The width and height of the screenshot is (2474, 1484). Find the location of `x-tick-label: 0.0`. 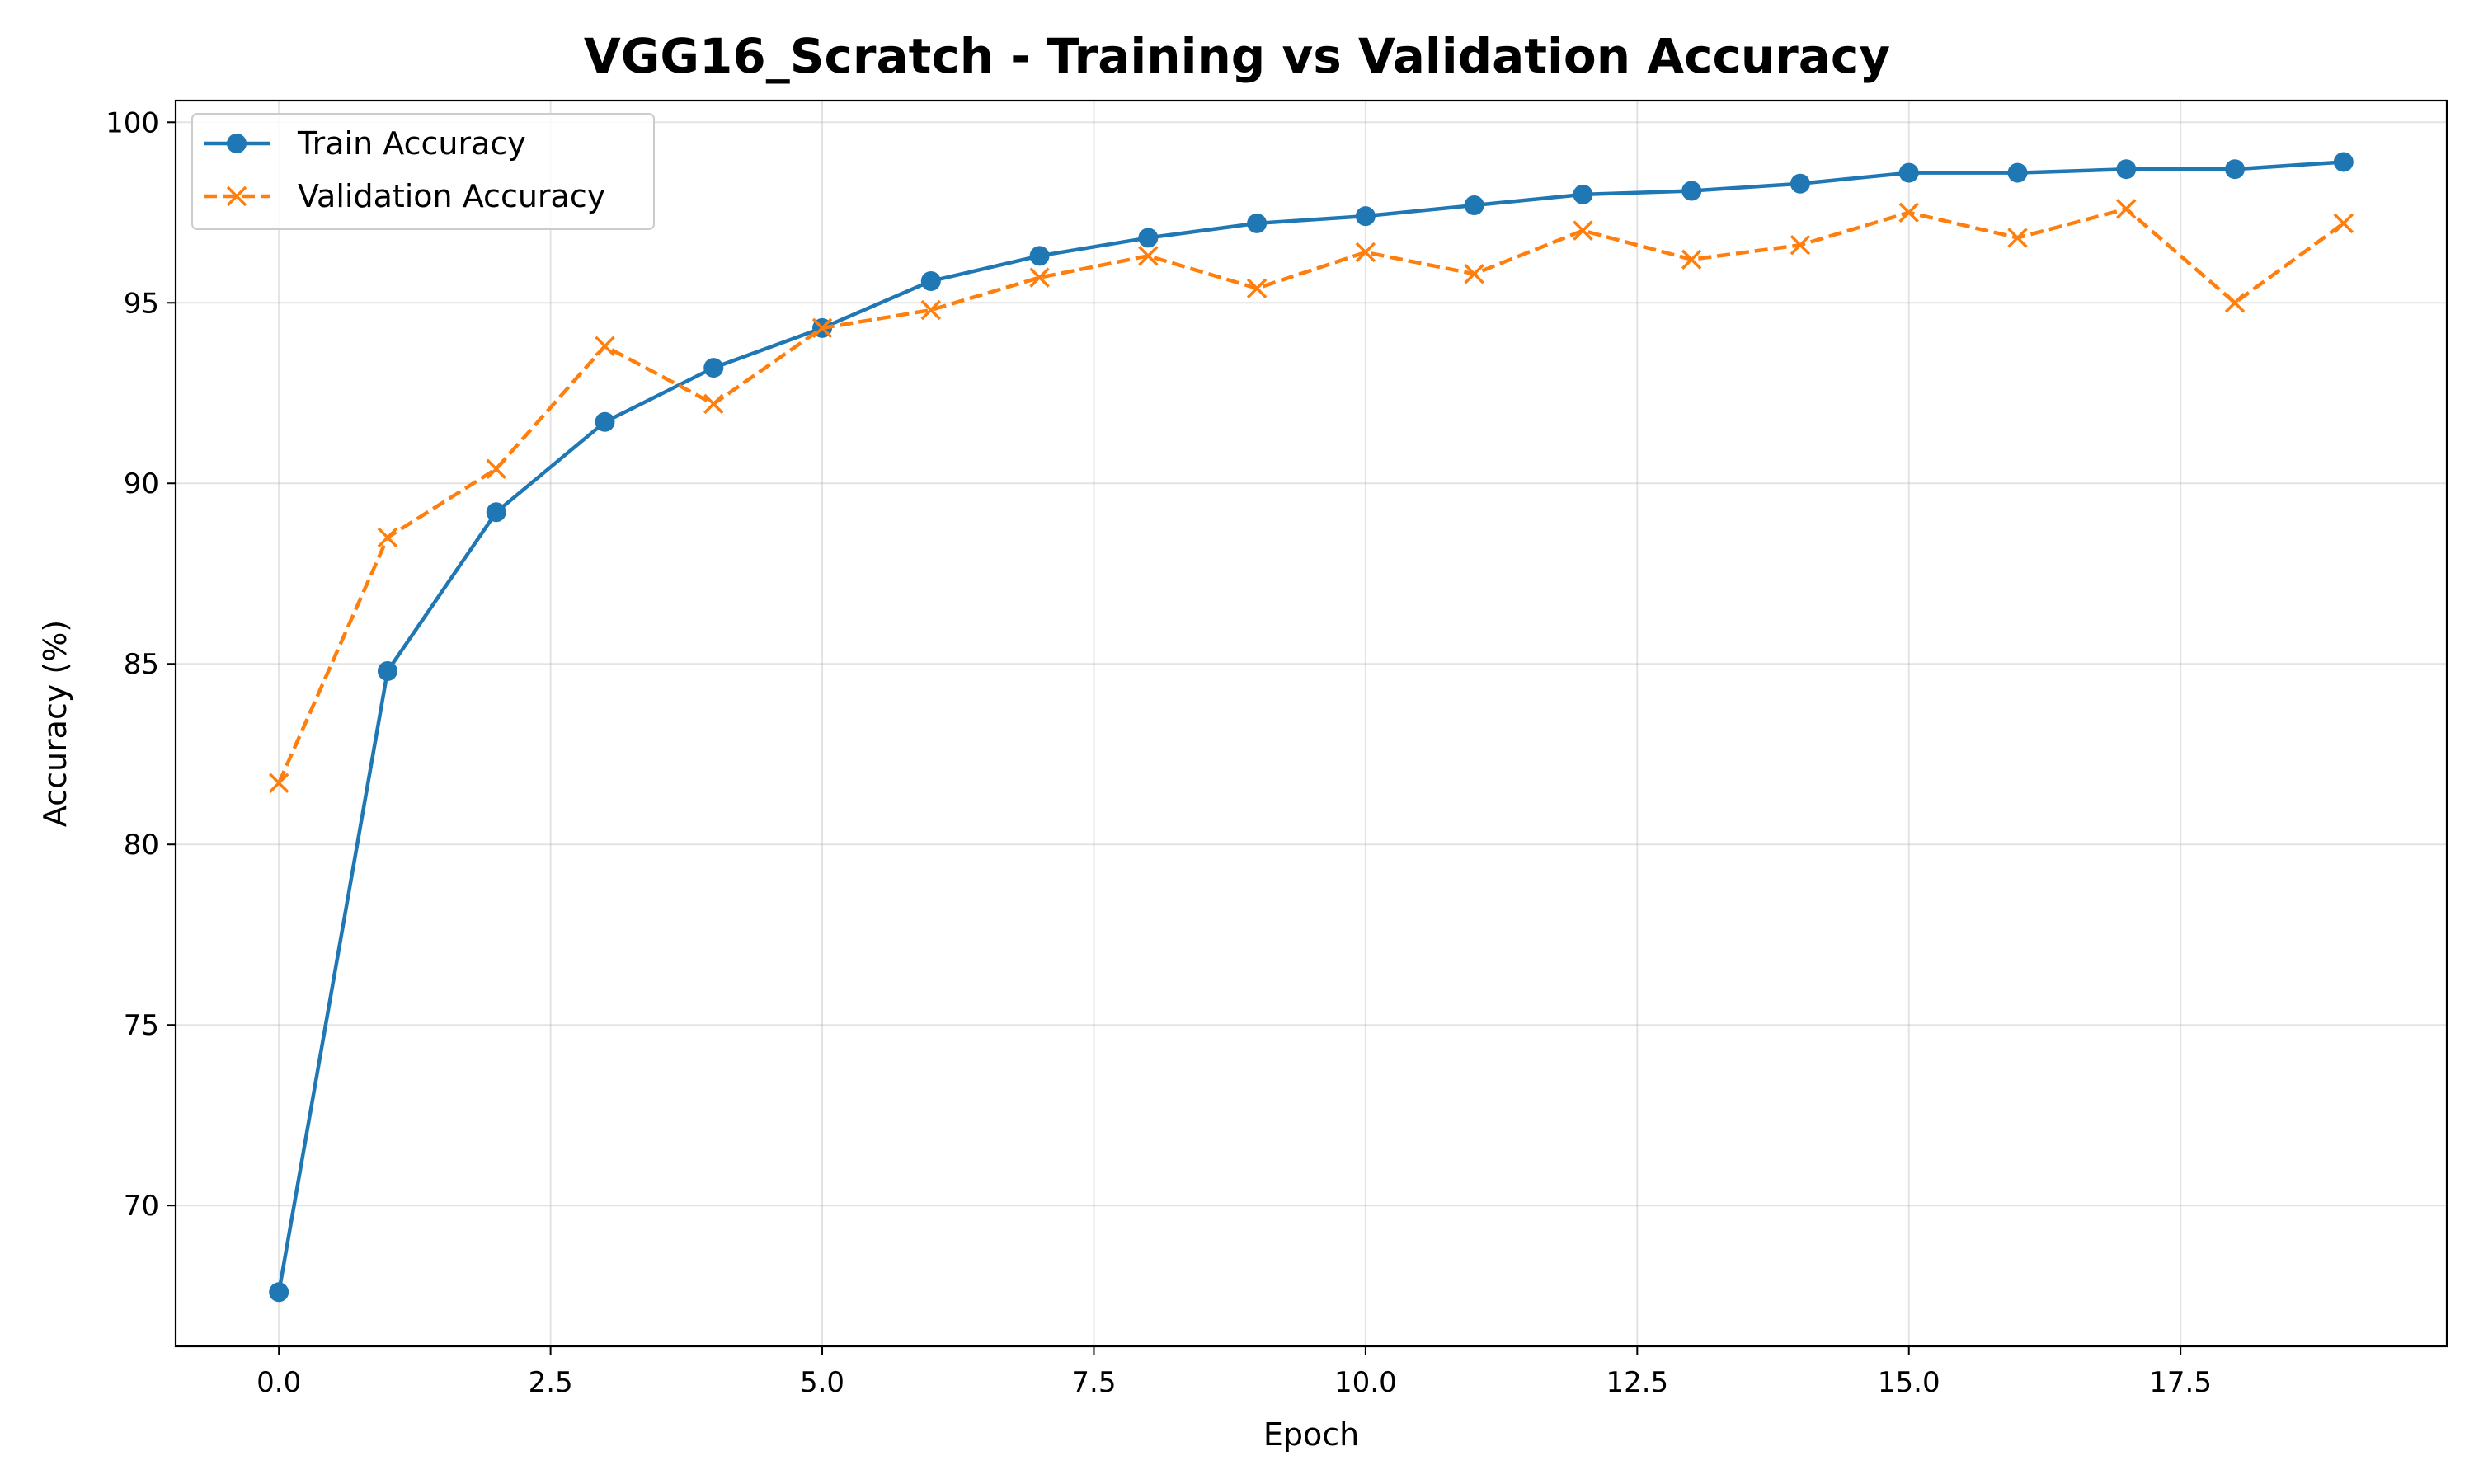

x-tick-label: 0.0 is located at coordinates (278, 1382).